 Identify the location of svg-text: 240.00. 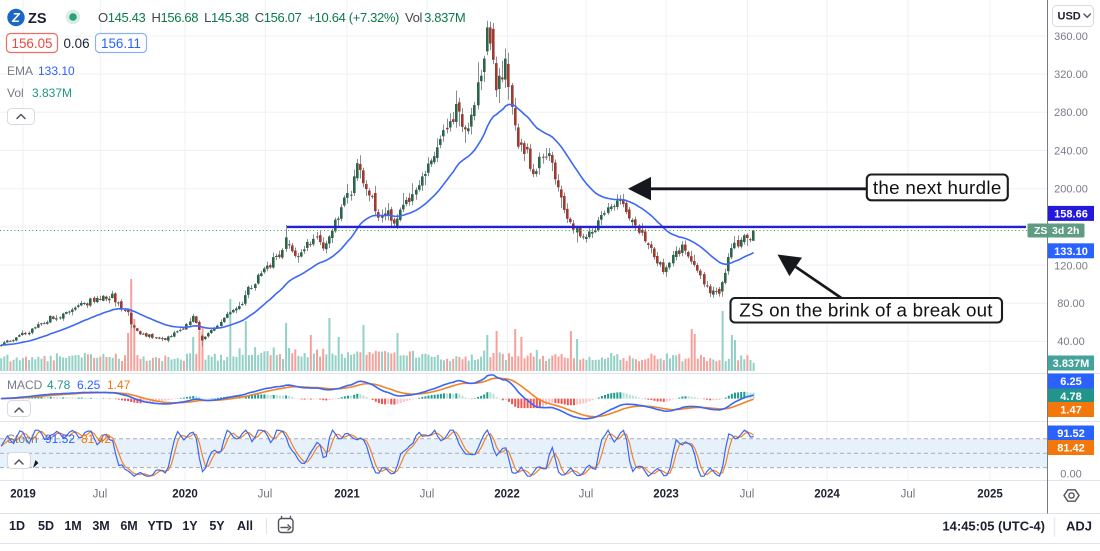
(1071, 151).